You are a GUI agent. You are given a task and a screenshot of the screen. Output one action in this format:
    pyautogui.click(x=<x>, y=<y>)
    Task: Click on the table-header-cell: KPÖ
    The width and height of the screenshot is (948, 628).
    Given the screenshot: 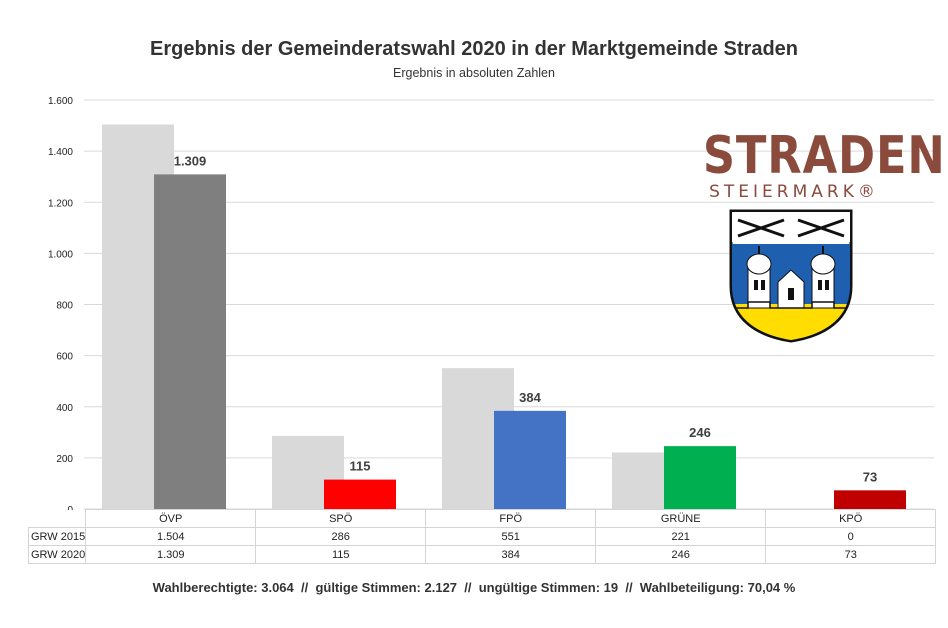 What is the action you would take?
    pyautogui.click(x=851, y=518)
    